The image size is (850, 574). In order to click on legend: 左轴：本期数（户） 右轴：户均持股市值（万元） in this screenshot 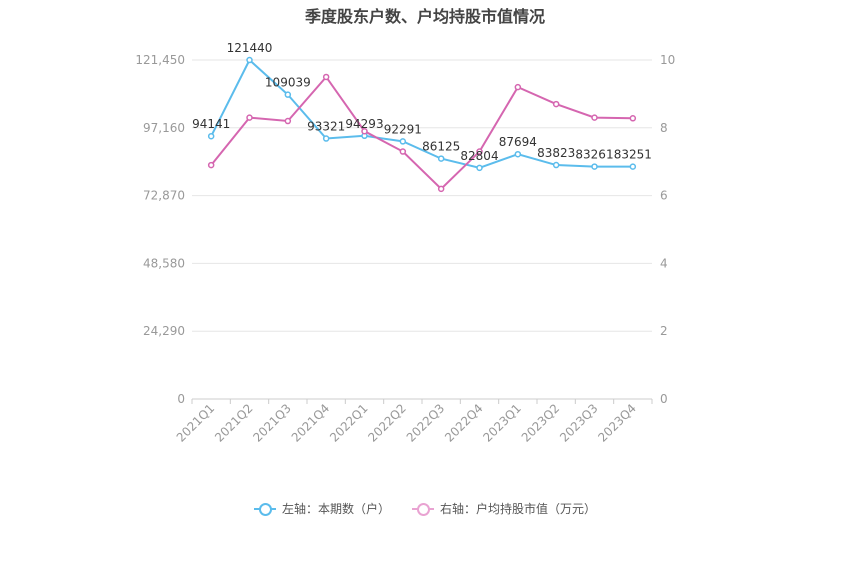, I will do `click(425, 508)`.